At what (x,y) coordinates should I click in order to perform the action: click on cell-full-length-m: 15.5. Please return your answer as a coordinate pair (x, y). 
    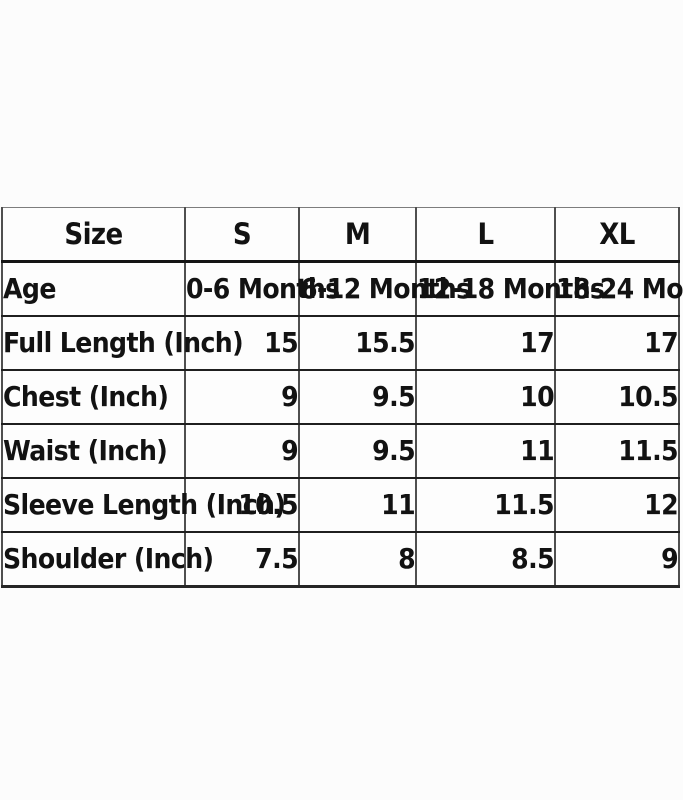
    Looking at the image, I should click on (357, 343).